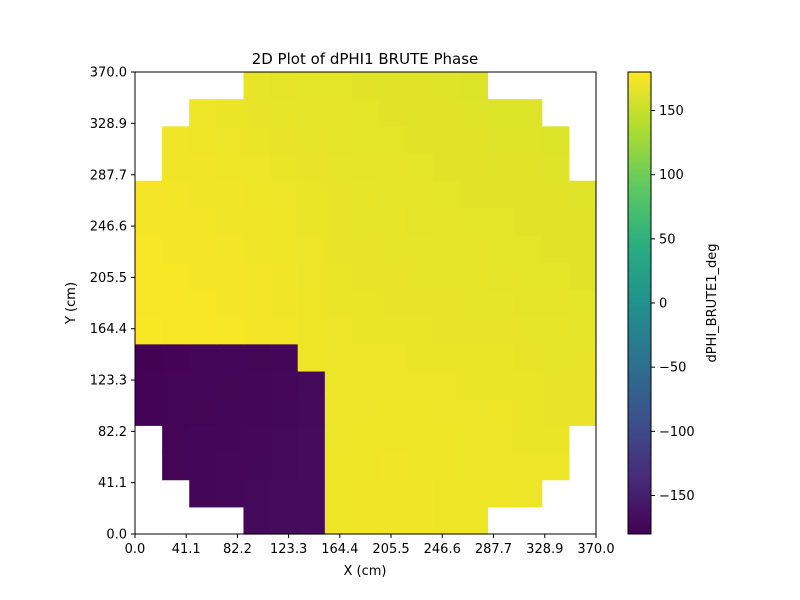 The image size is (800, 600). What do you see at coordinates (288, 549) in the screenshot?
I see `x-tick-label: 123.3` at bounding box center [288, 549].